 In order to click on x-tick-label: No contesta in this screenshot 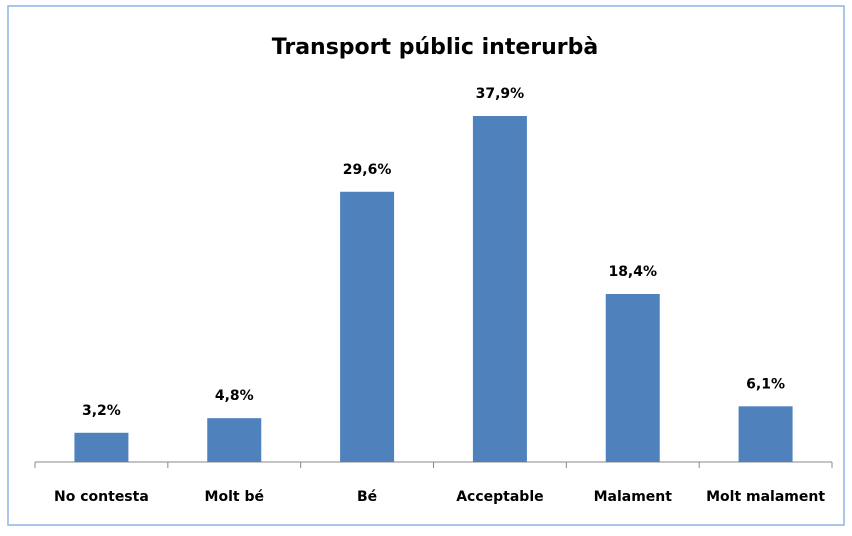, I will do `click(101, 497)`.